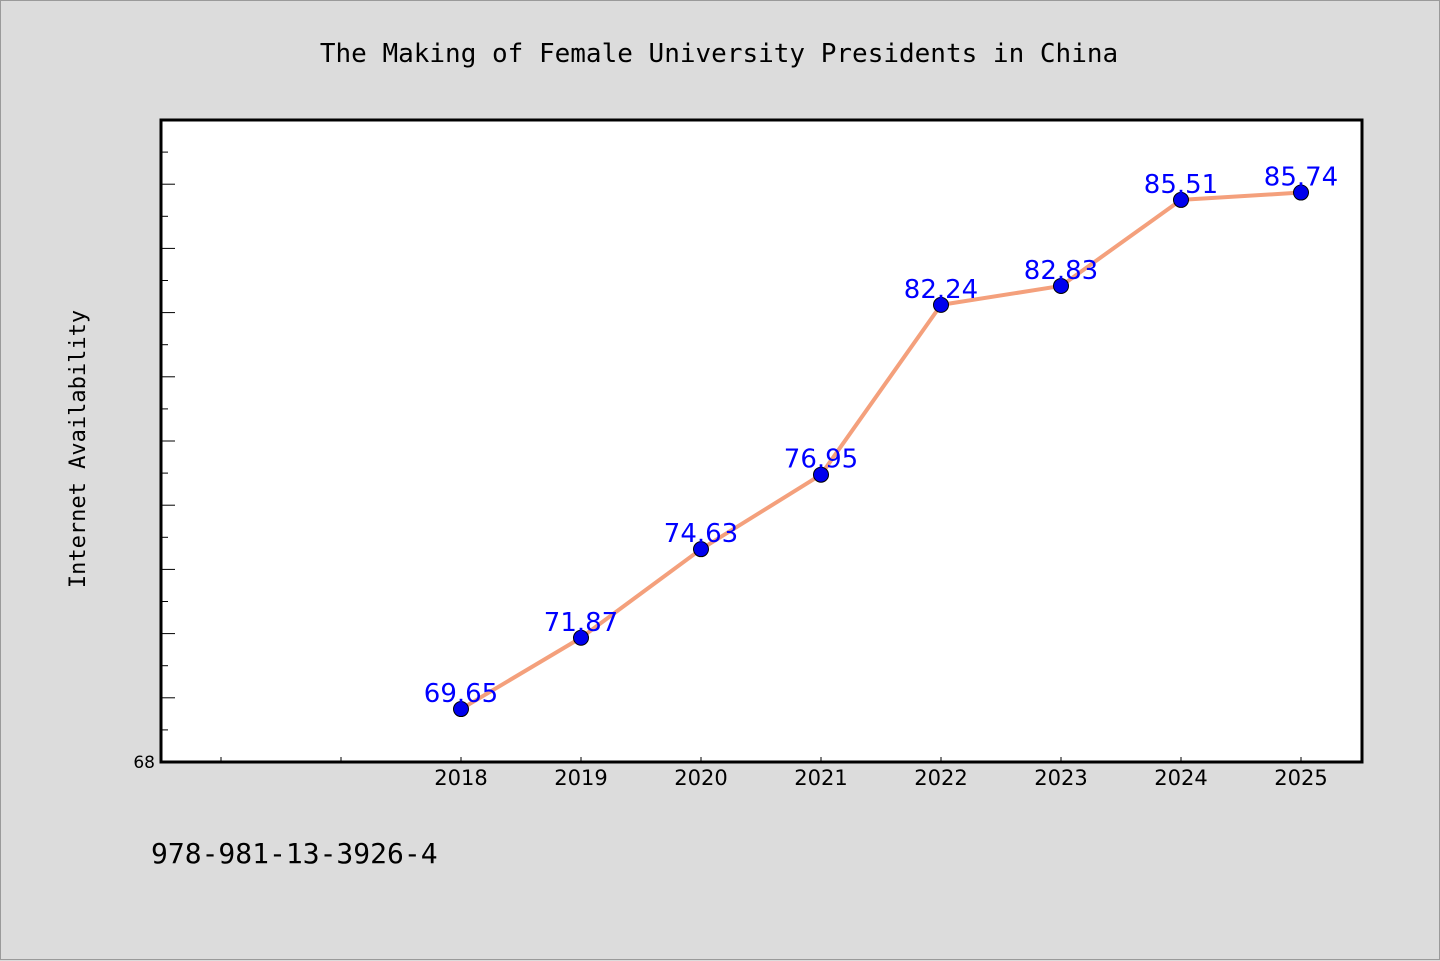 The height and width of the screenshot is (961, 1440). What do you see at coordinates (820, 778) in the screenshot?
I see `x-tick-label: 2021` at bounding box center [820, 778].